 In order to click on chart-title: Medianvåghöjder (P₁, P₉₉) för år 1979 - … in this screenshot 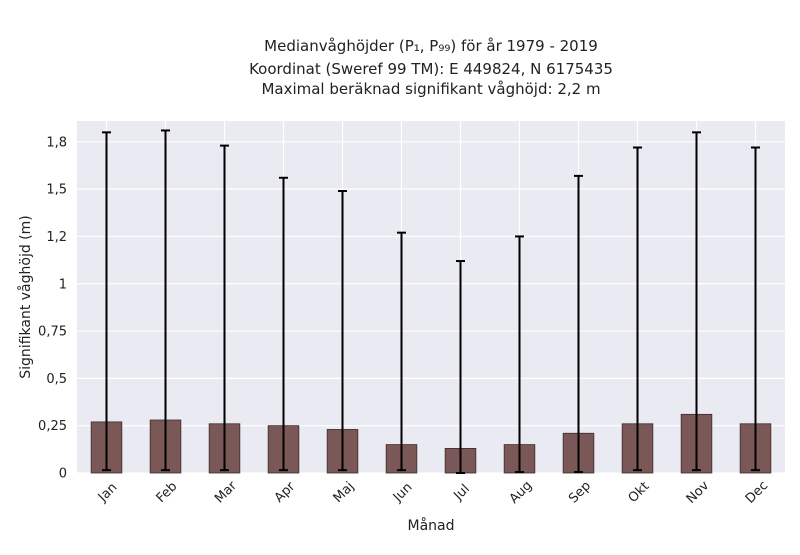, I will do `click(431, 67)`.